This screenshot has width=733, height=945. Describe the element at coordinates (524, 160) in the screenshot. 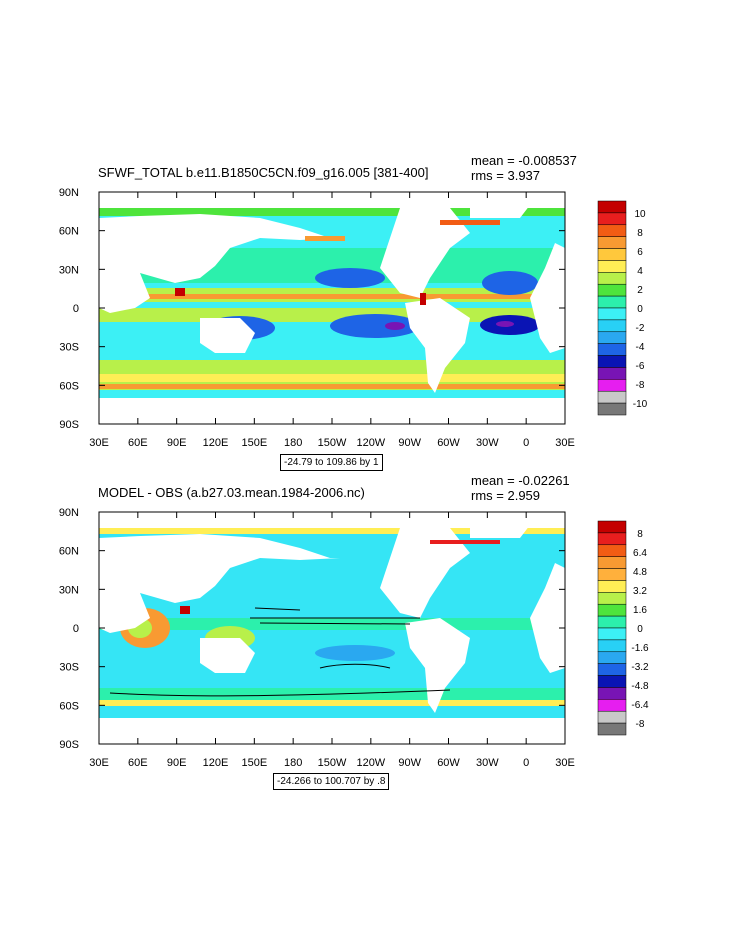

I see `mean-label: mean = -0.008537` at that location.